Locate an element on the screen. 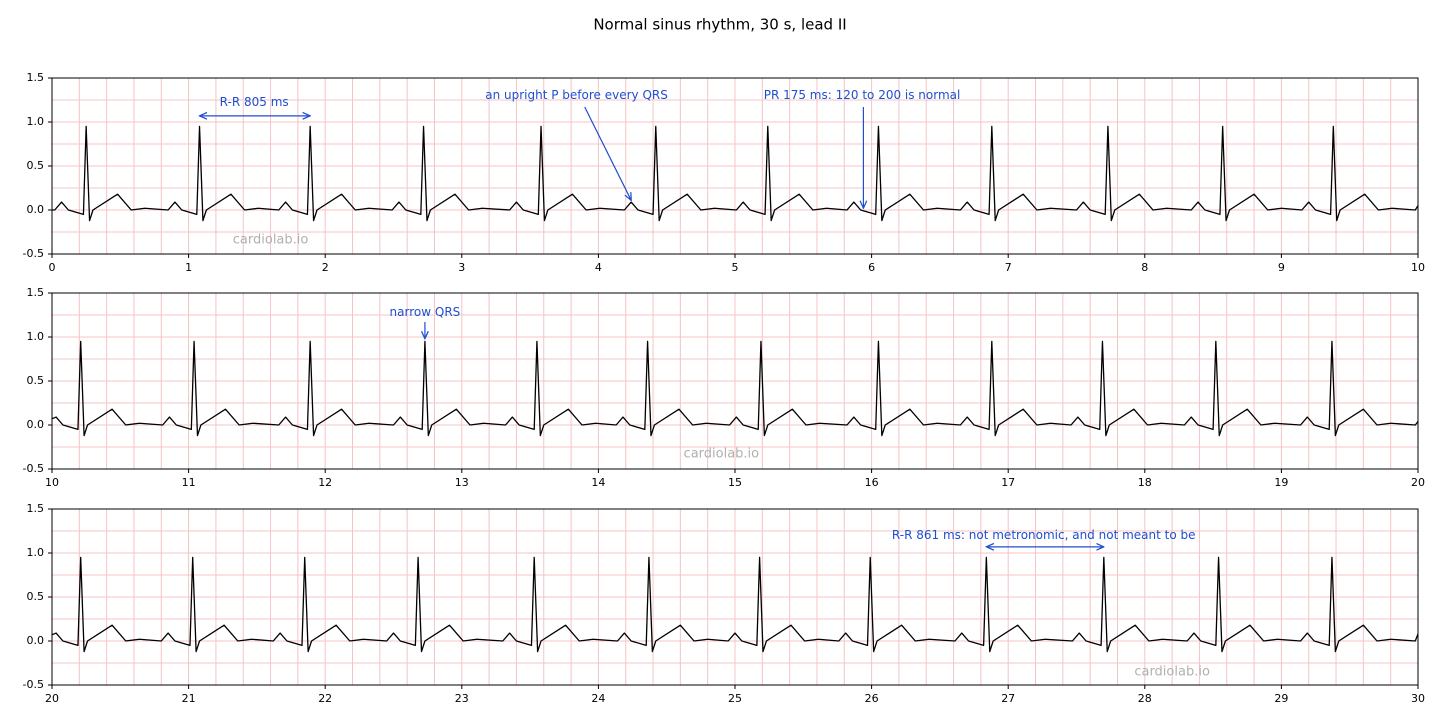 The width and height of the screenshot is (1440, 720). x-tick-label: 1 is located at coordinates (188, 267).